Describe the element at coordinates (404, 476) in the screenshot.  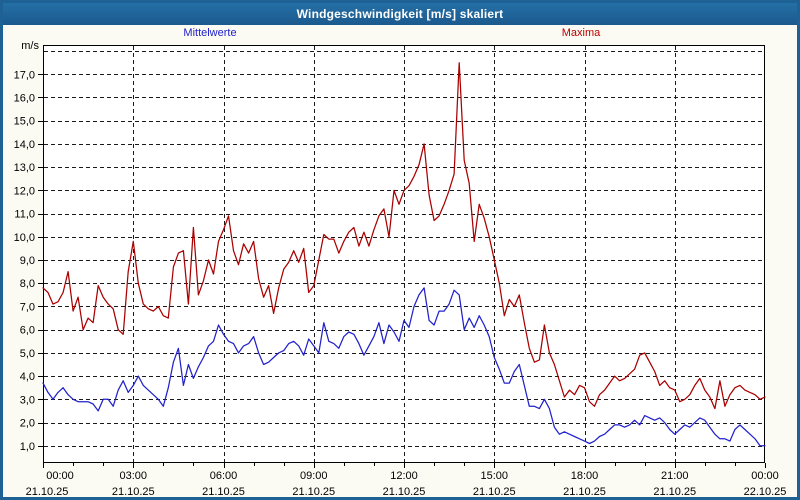
I see `x-axis-time-label: 12:00` at that location.